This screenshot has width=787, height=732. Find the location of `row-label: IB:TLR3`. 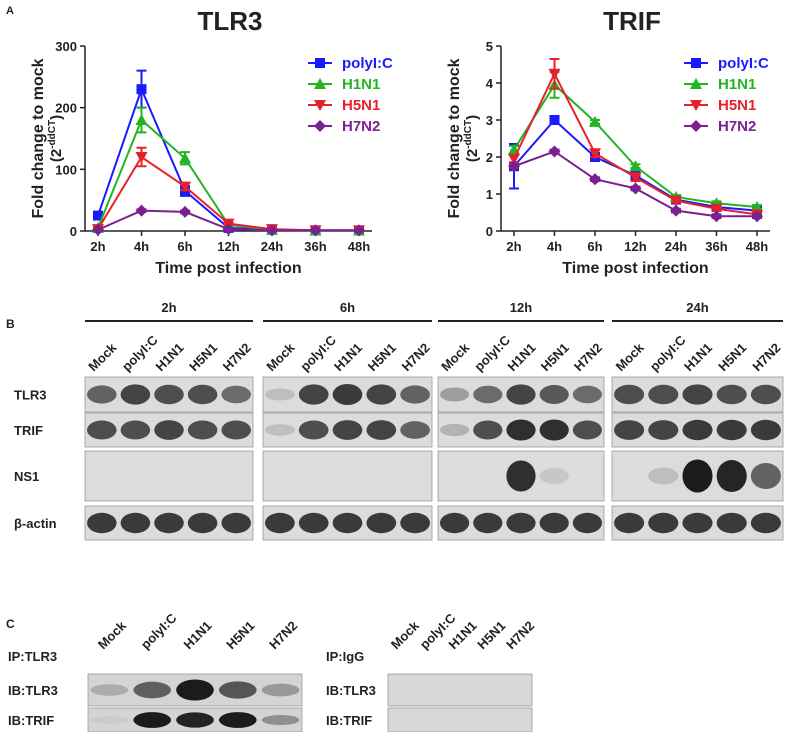

row-label: IB:TLR3 is located at coordinates (351, 690).